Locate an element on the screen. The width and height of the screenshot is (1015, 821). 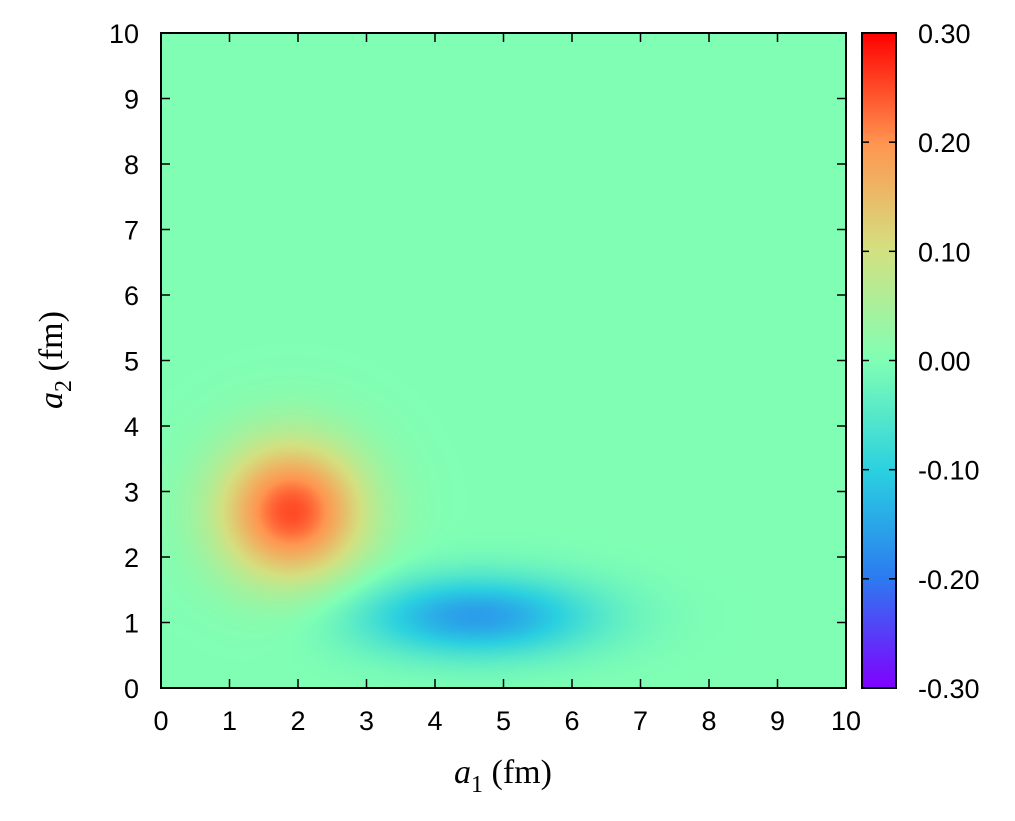
x-tick-label: 6 is located at coordinates (571, 721).